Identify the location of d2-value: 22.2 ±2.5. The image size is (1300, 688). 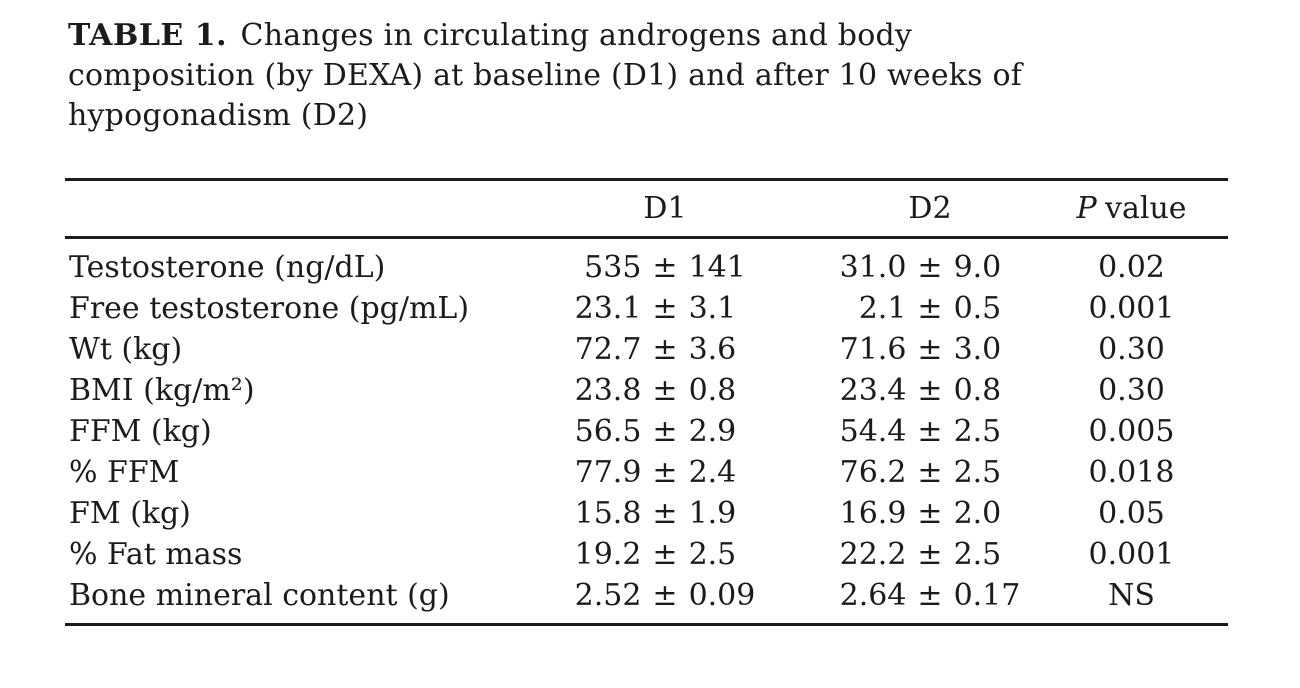
(930, 554).